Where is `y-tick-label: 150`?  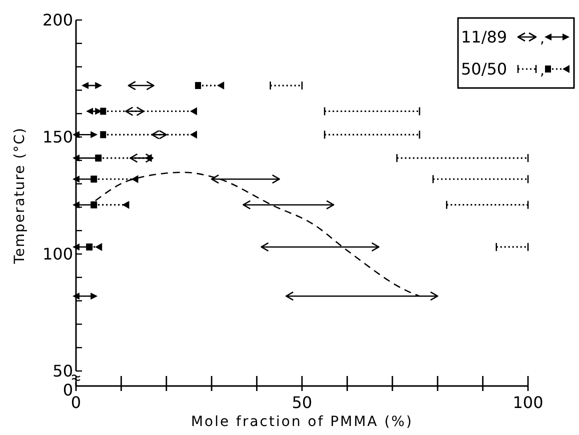 y-tick-label: 150 is located at coordinates (57, 137).